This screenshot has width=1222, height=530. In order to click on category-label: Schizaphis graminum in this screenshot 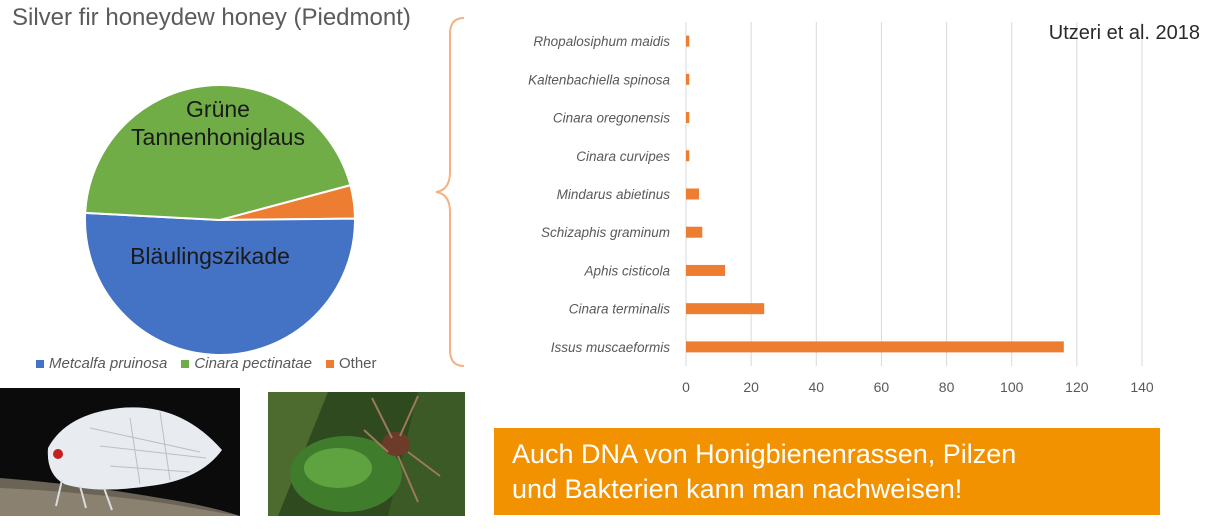, I will do `click(605, 232)`.